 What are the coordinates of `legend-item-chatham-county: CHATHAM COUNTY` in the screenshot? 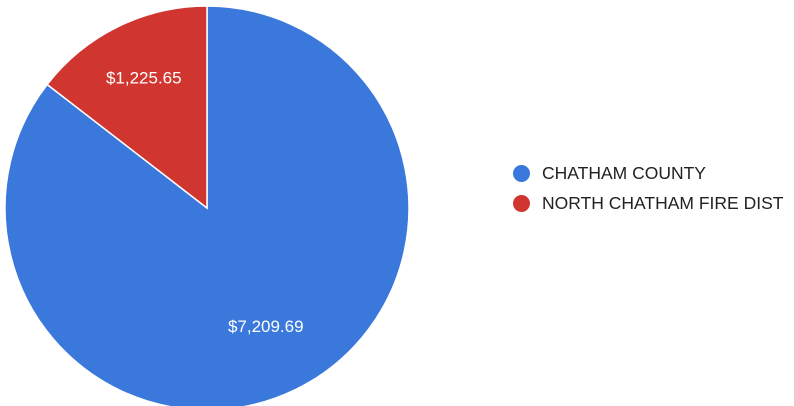 It's located at (652, 173).